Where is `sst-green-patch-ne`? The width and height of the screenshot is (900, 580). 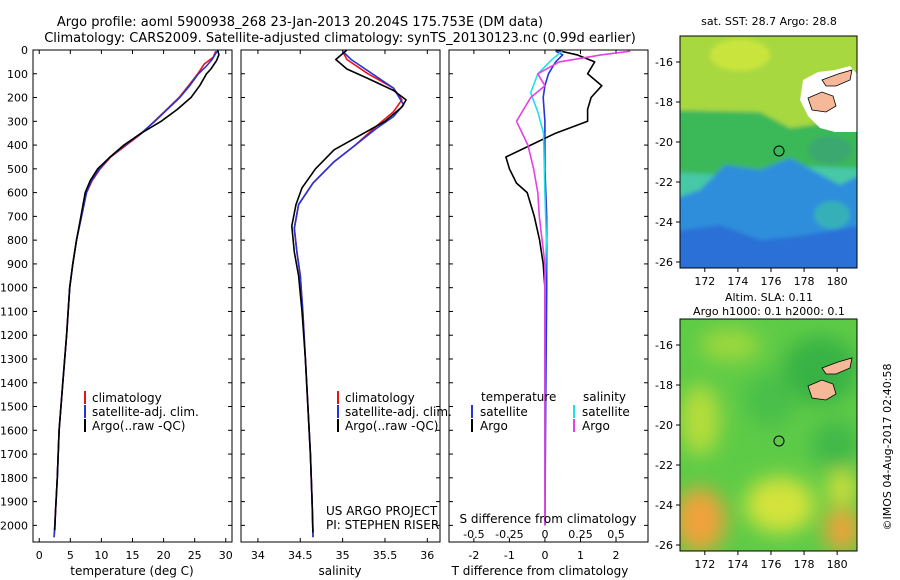 sst-green-patch-ne is located at coordinates (830, 150).